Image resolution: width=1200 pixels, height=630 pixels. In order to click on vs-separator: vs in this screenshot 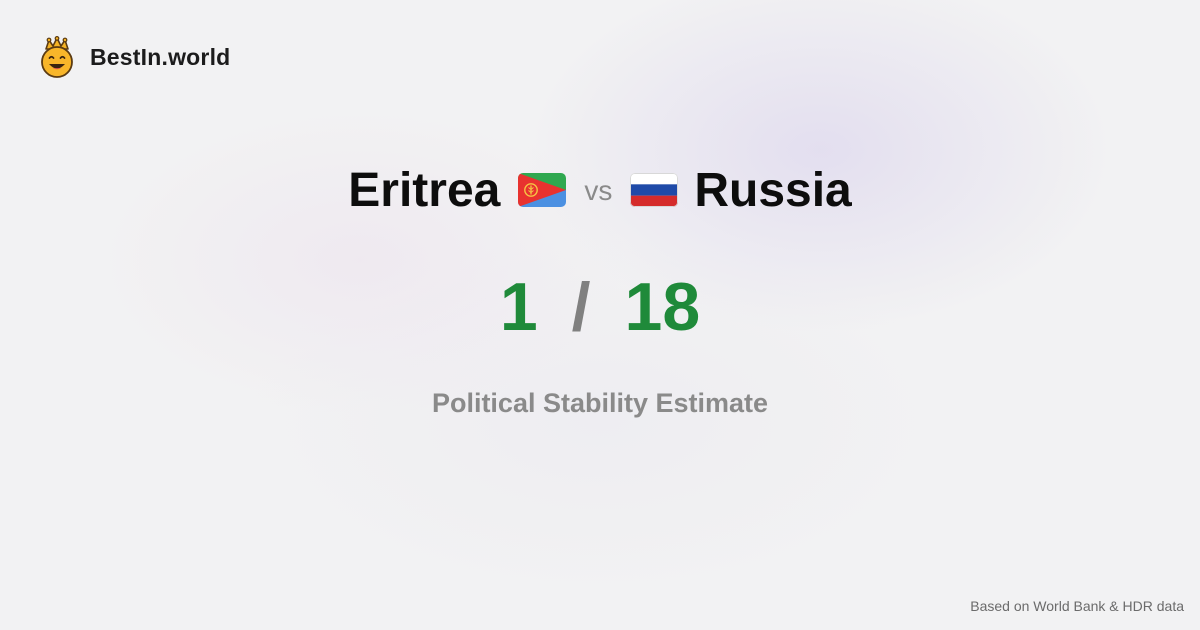, I will do `click(598, 190)`.